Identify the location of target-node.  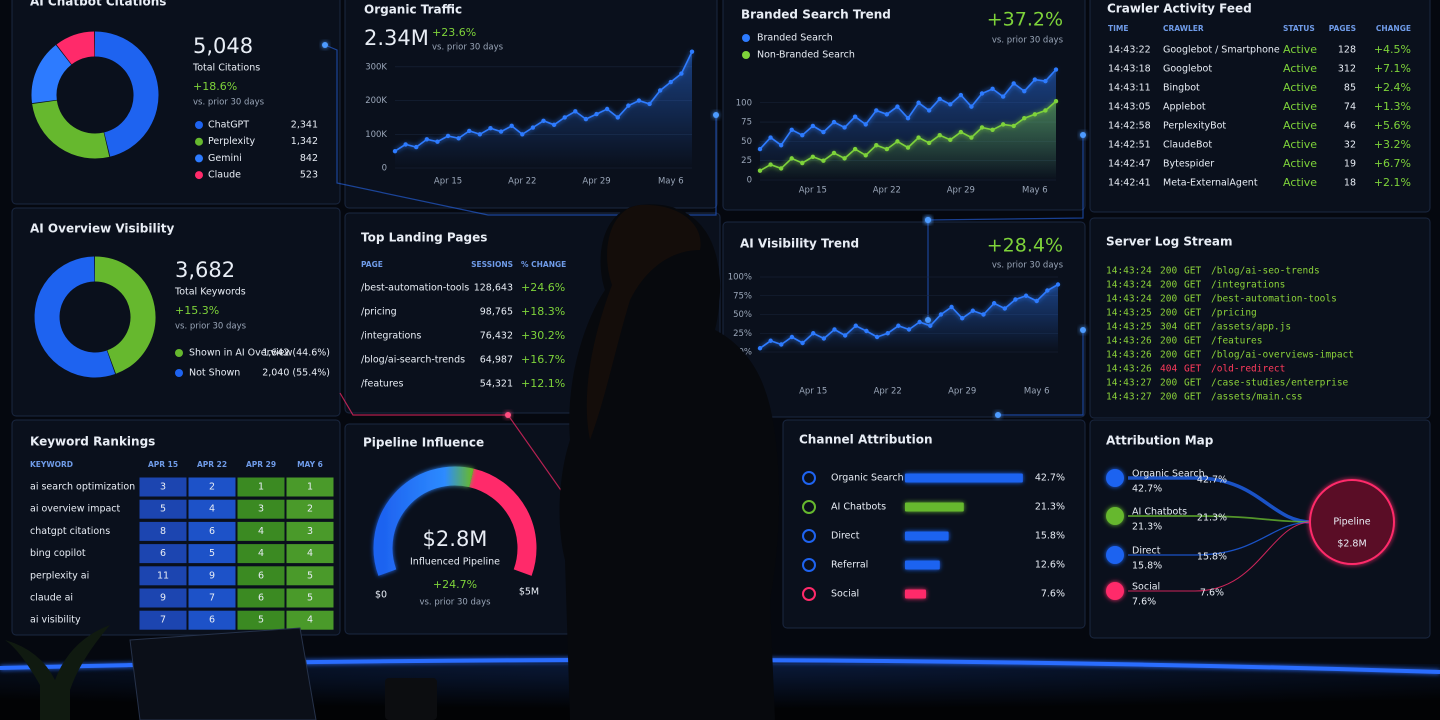
(1352, 522).